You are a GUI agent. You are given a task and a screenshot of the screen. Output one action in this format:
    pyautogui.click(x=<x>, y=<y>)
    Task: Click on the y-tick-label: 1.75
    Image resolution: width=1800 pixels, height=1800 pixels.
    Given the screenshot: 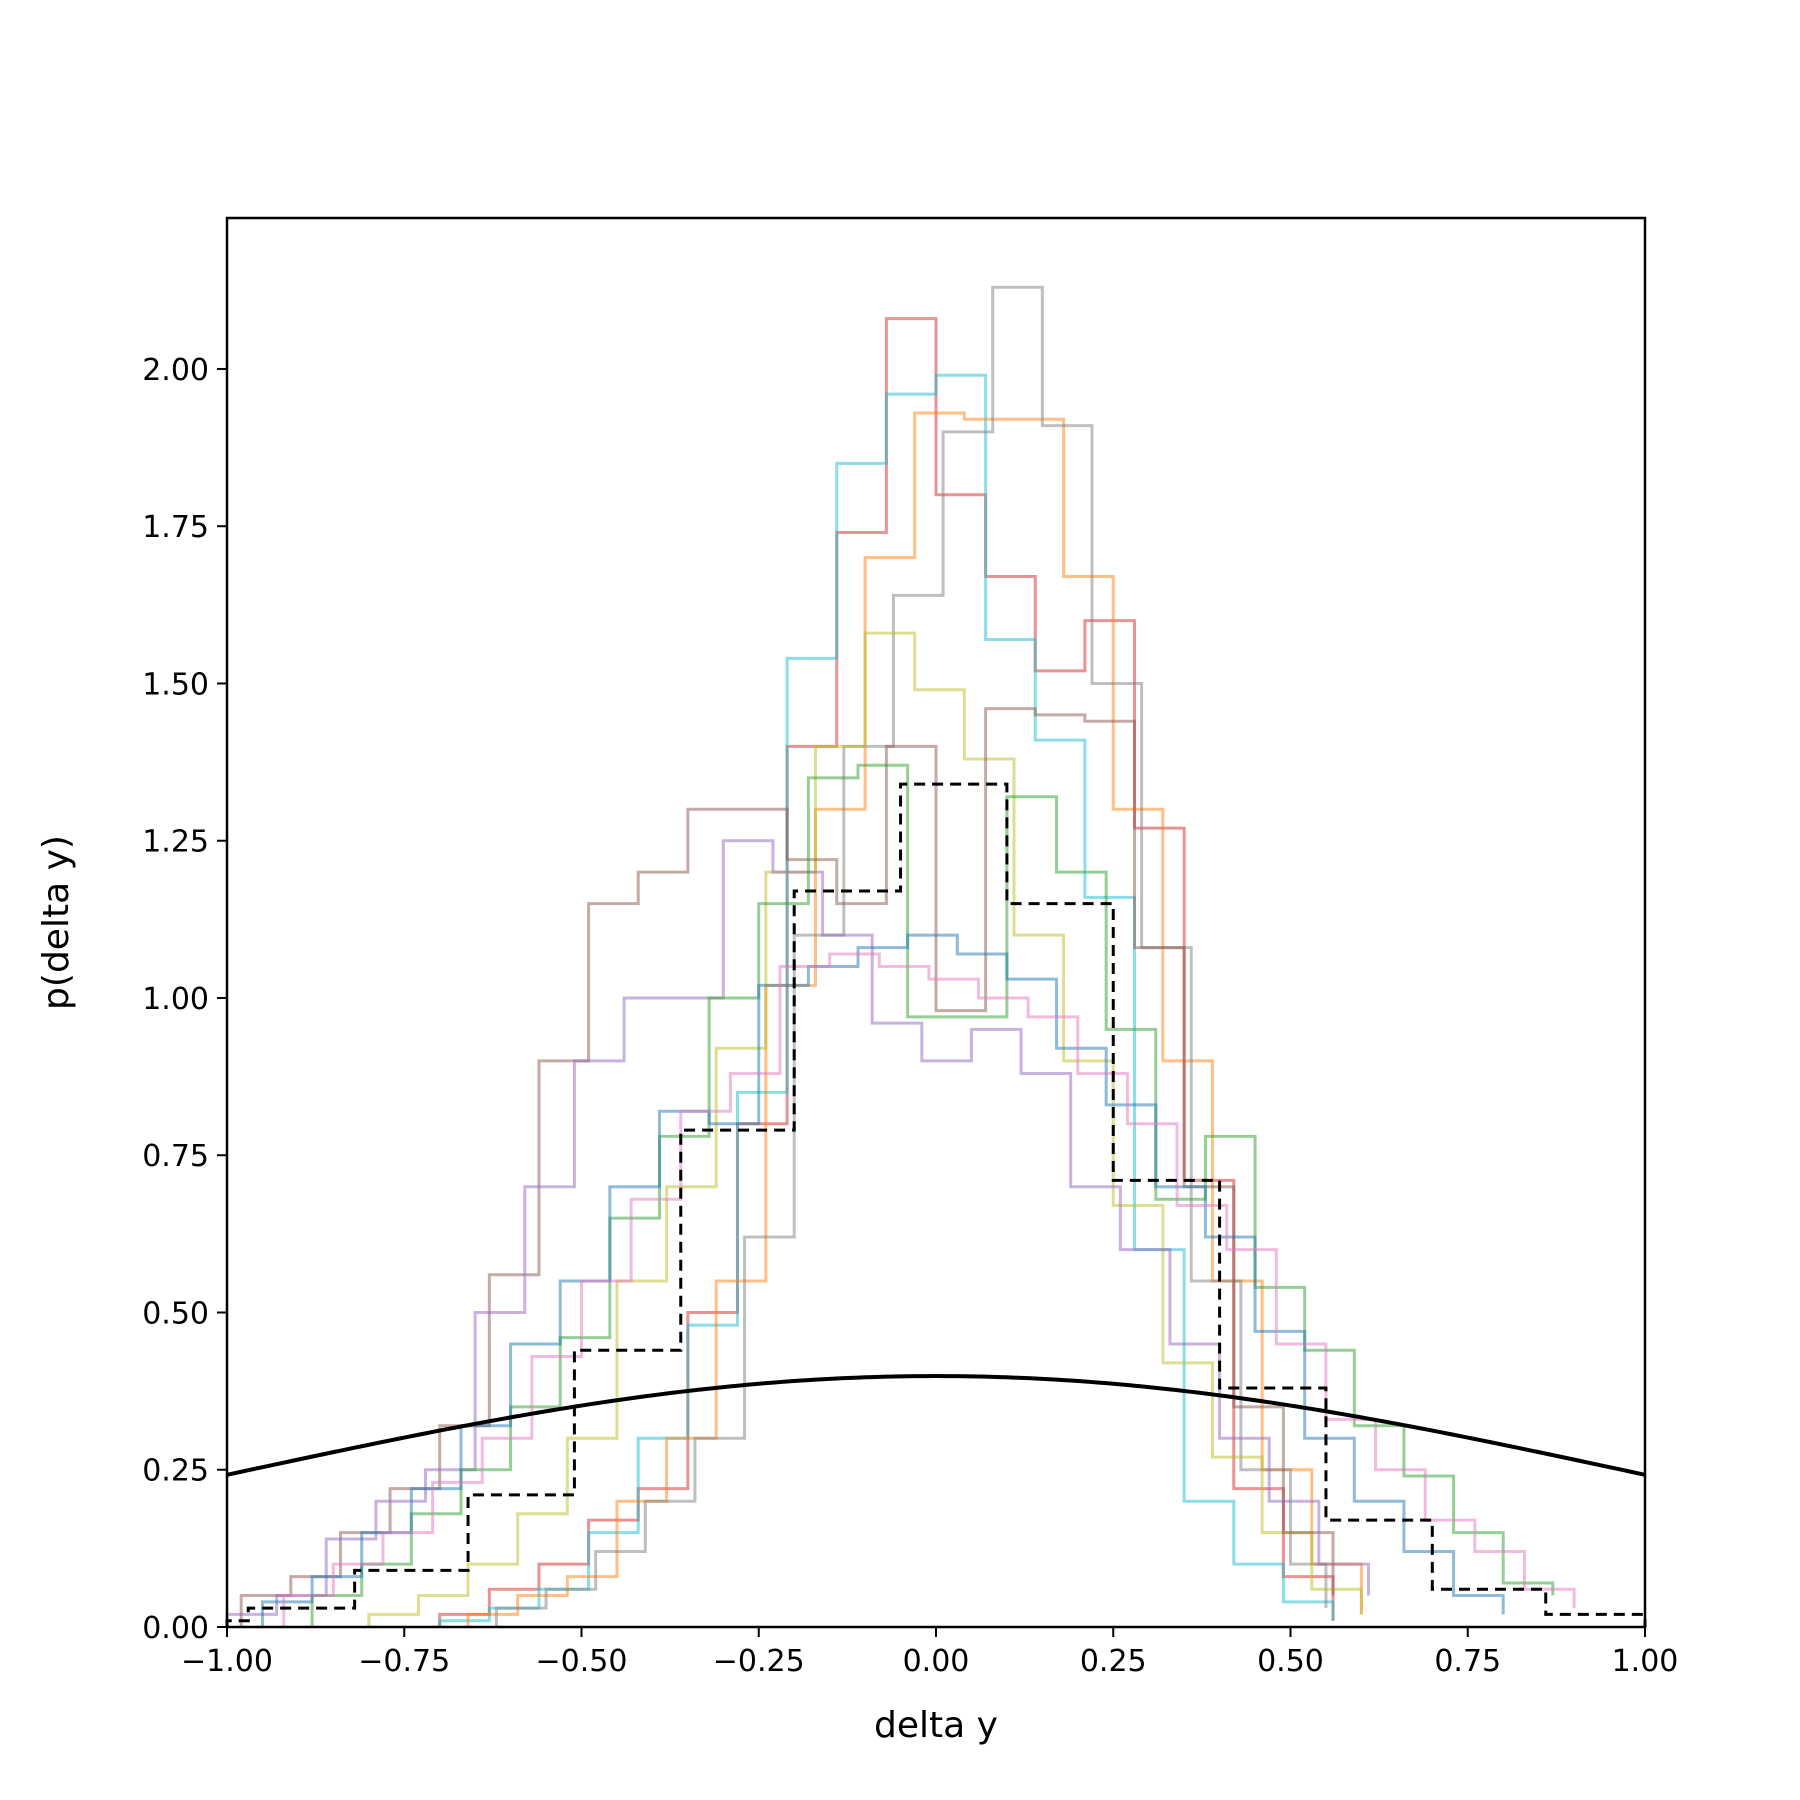 What is the action you would take?
    pyautogui.click(x=175, y=527)
    